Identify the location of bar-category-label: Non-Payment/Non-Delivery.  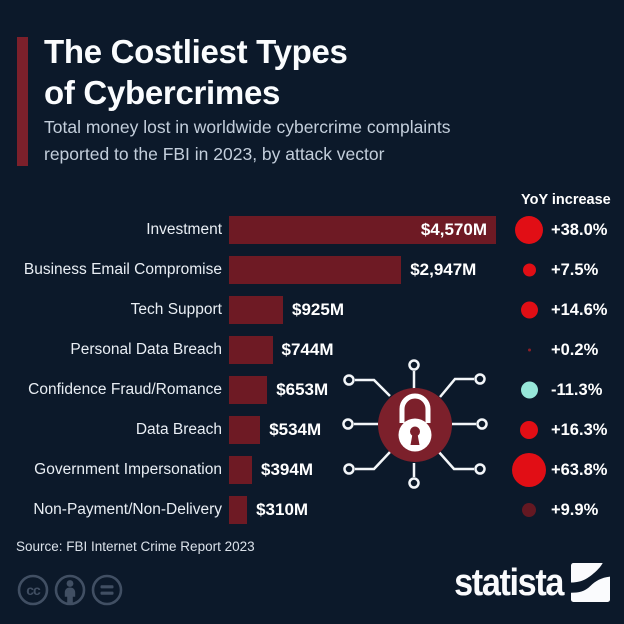
(127, 509).